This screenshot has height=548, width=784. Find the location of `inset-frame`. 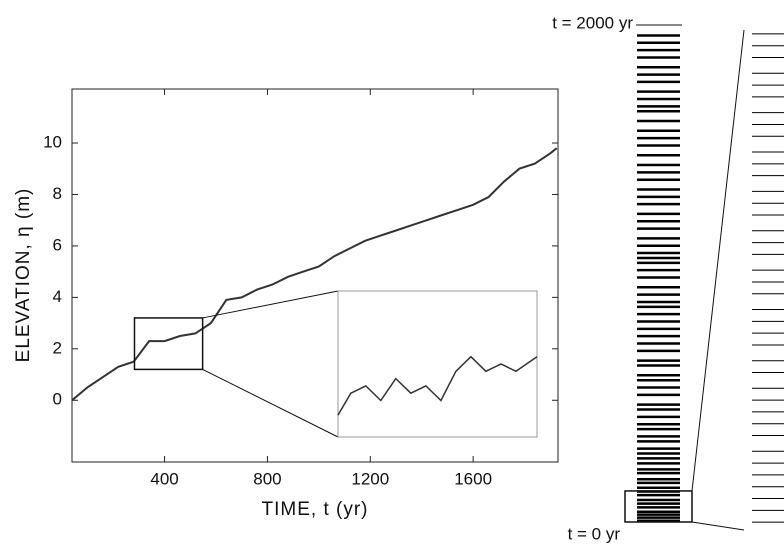

inset-frame is located at coordinates (437, 364).